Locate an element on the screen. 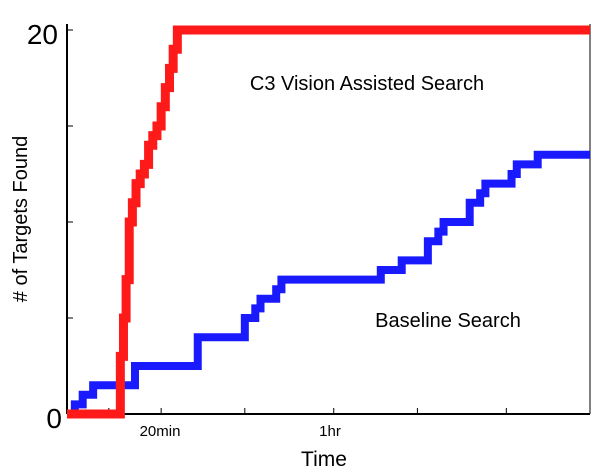 The width and height of the screenshot is (593, 473). y-tick-label-0: 0 is located at coordinates (54, 418).